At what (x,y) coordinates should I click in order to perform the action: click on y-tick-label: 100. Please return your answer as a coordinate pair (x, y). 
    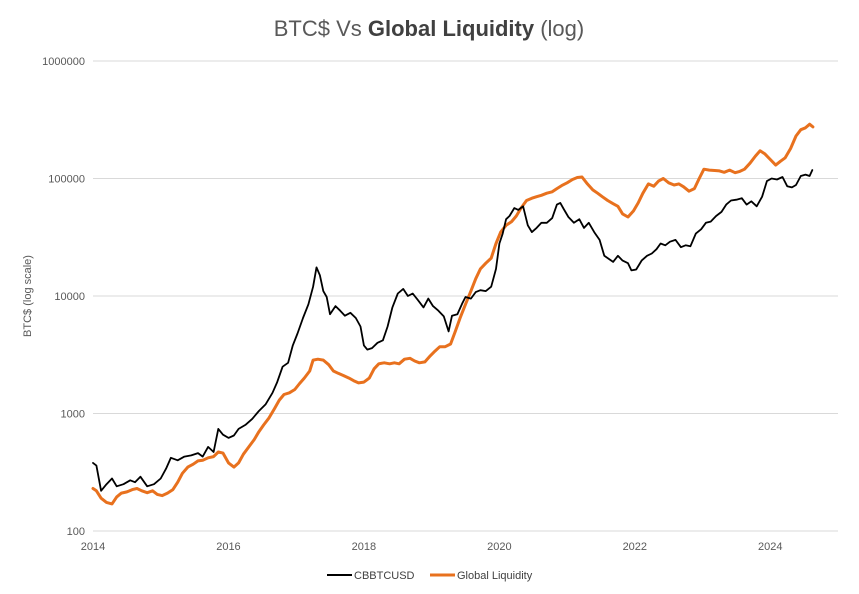
    Looking at the image, I should click on (76, 532).